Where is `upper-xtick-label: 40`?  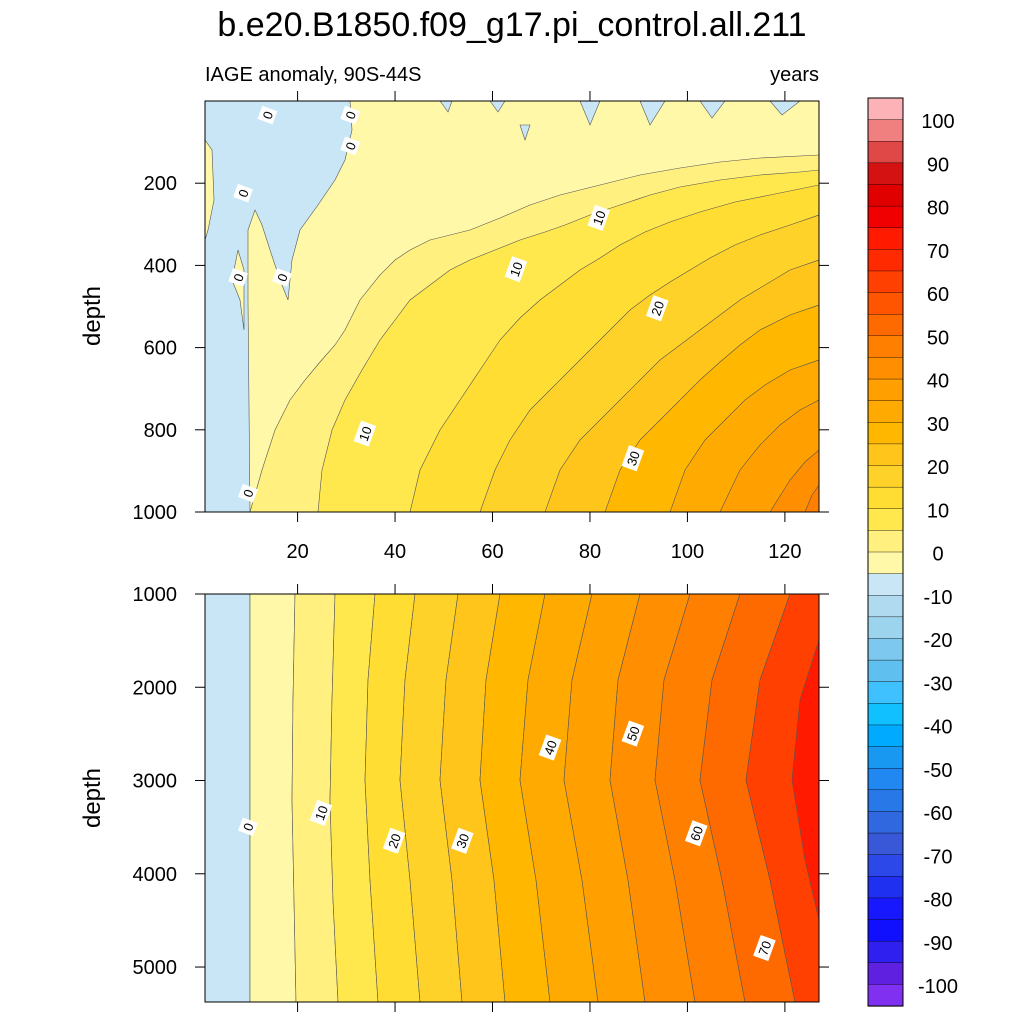 upper-xtick-label: 40 is located at coordinates (395, 552).